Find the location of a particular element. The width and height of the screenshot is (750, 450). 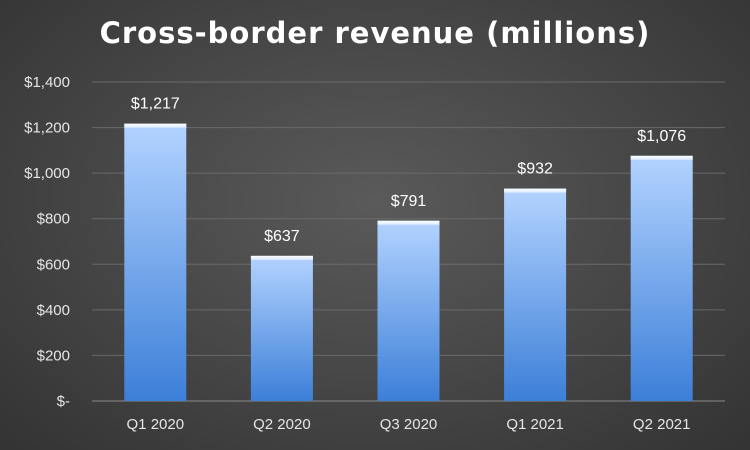

y-tick-label: $1,400 is located at coordinates (47, 82).